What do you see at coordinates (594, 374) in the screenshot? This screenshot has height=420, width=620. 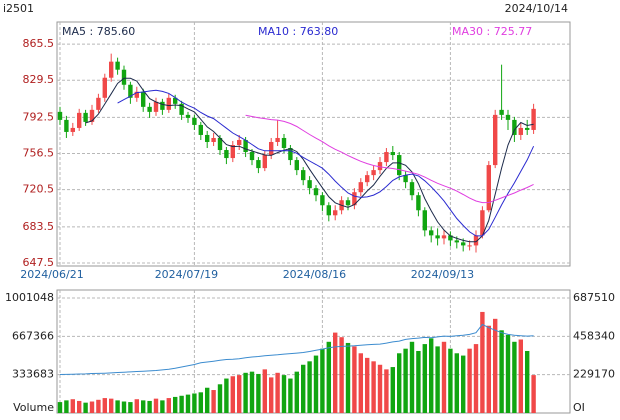 I see `y2-tick-label: 229170` at bounding box center [594, 374].